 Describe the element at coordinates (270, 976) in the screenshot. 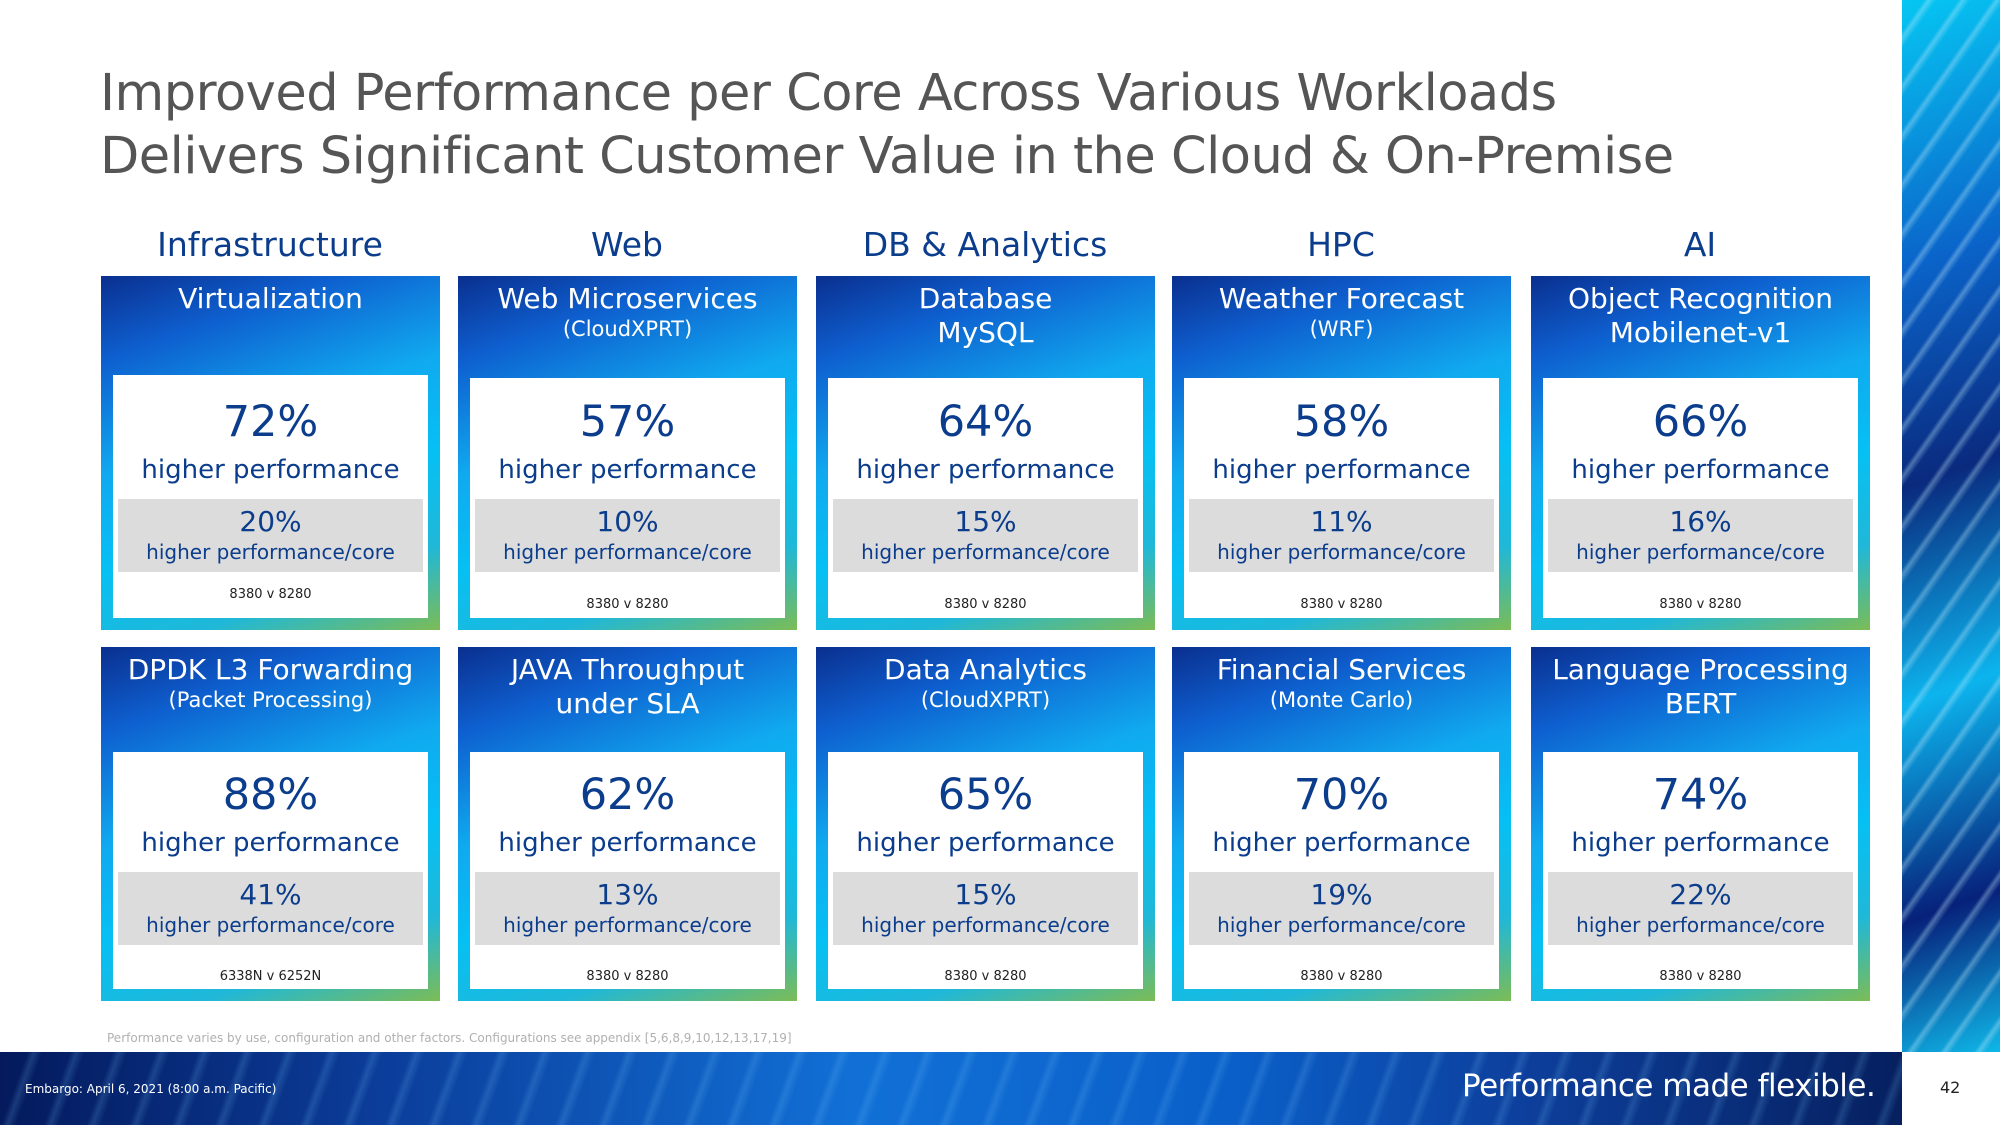

I see `cpu-comparison: 6338N v 6252N` at that location.